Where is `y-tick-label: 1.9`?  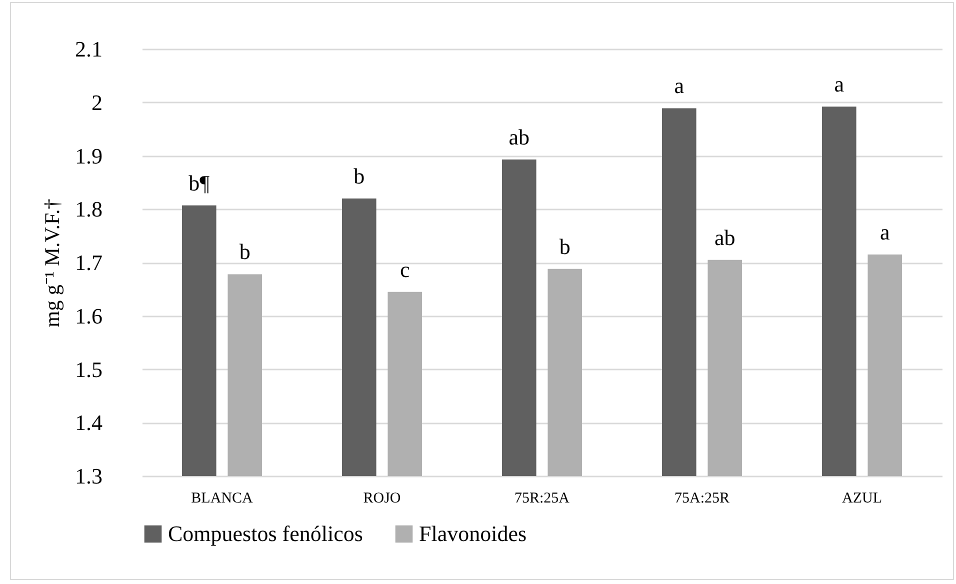 y-tick-label: 1.9 is located at coordinates (88, 155).